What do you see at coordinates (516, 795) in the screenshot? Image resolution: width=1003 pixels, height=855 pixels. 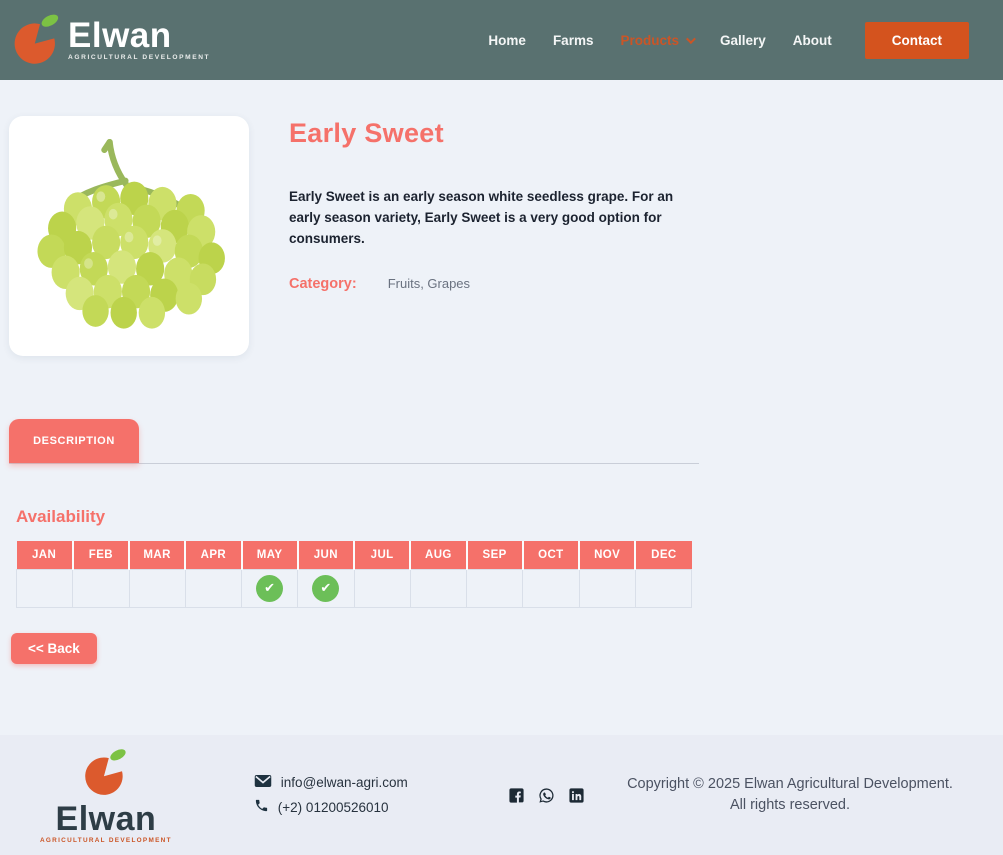 I see `facebook-icon` at bounding box center [516, 795].